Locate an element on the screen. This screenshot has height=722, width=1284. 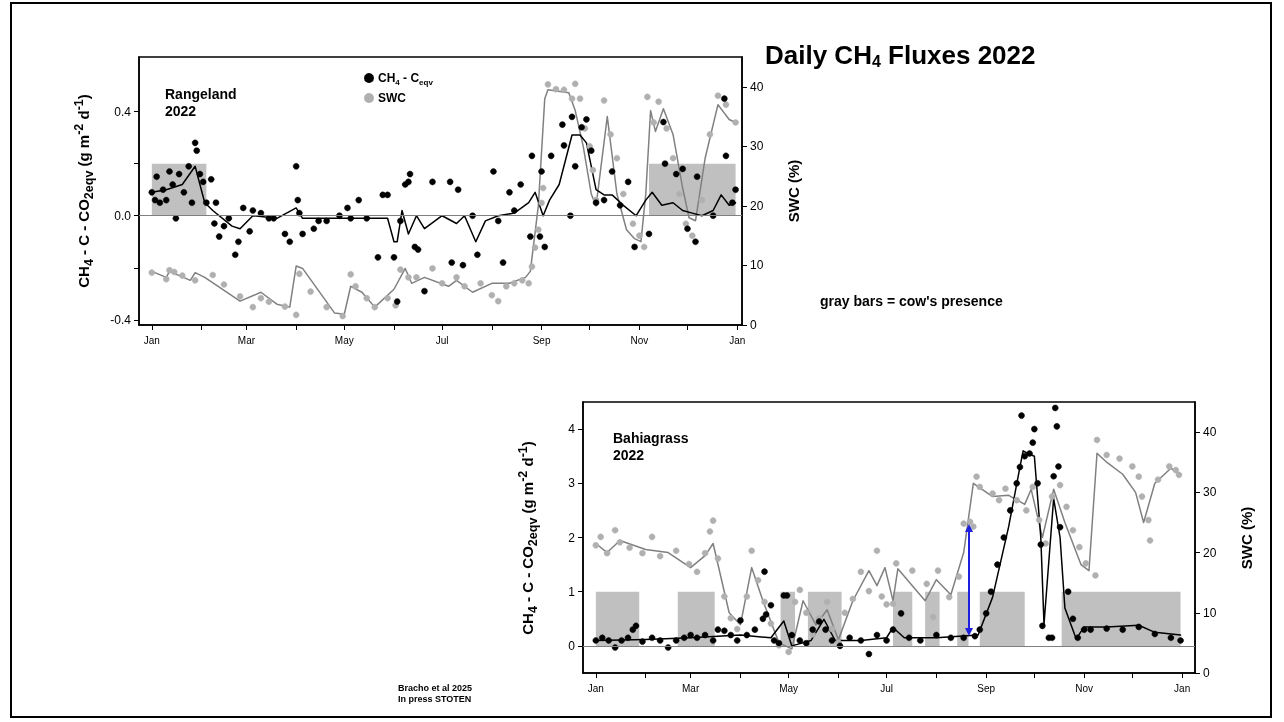
legend-label: SWC is located at coordinates (392, 98).